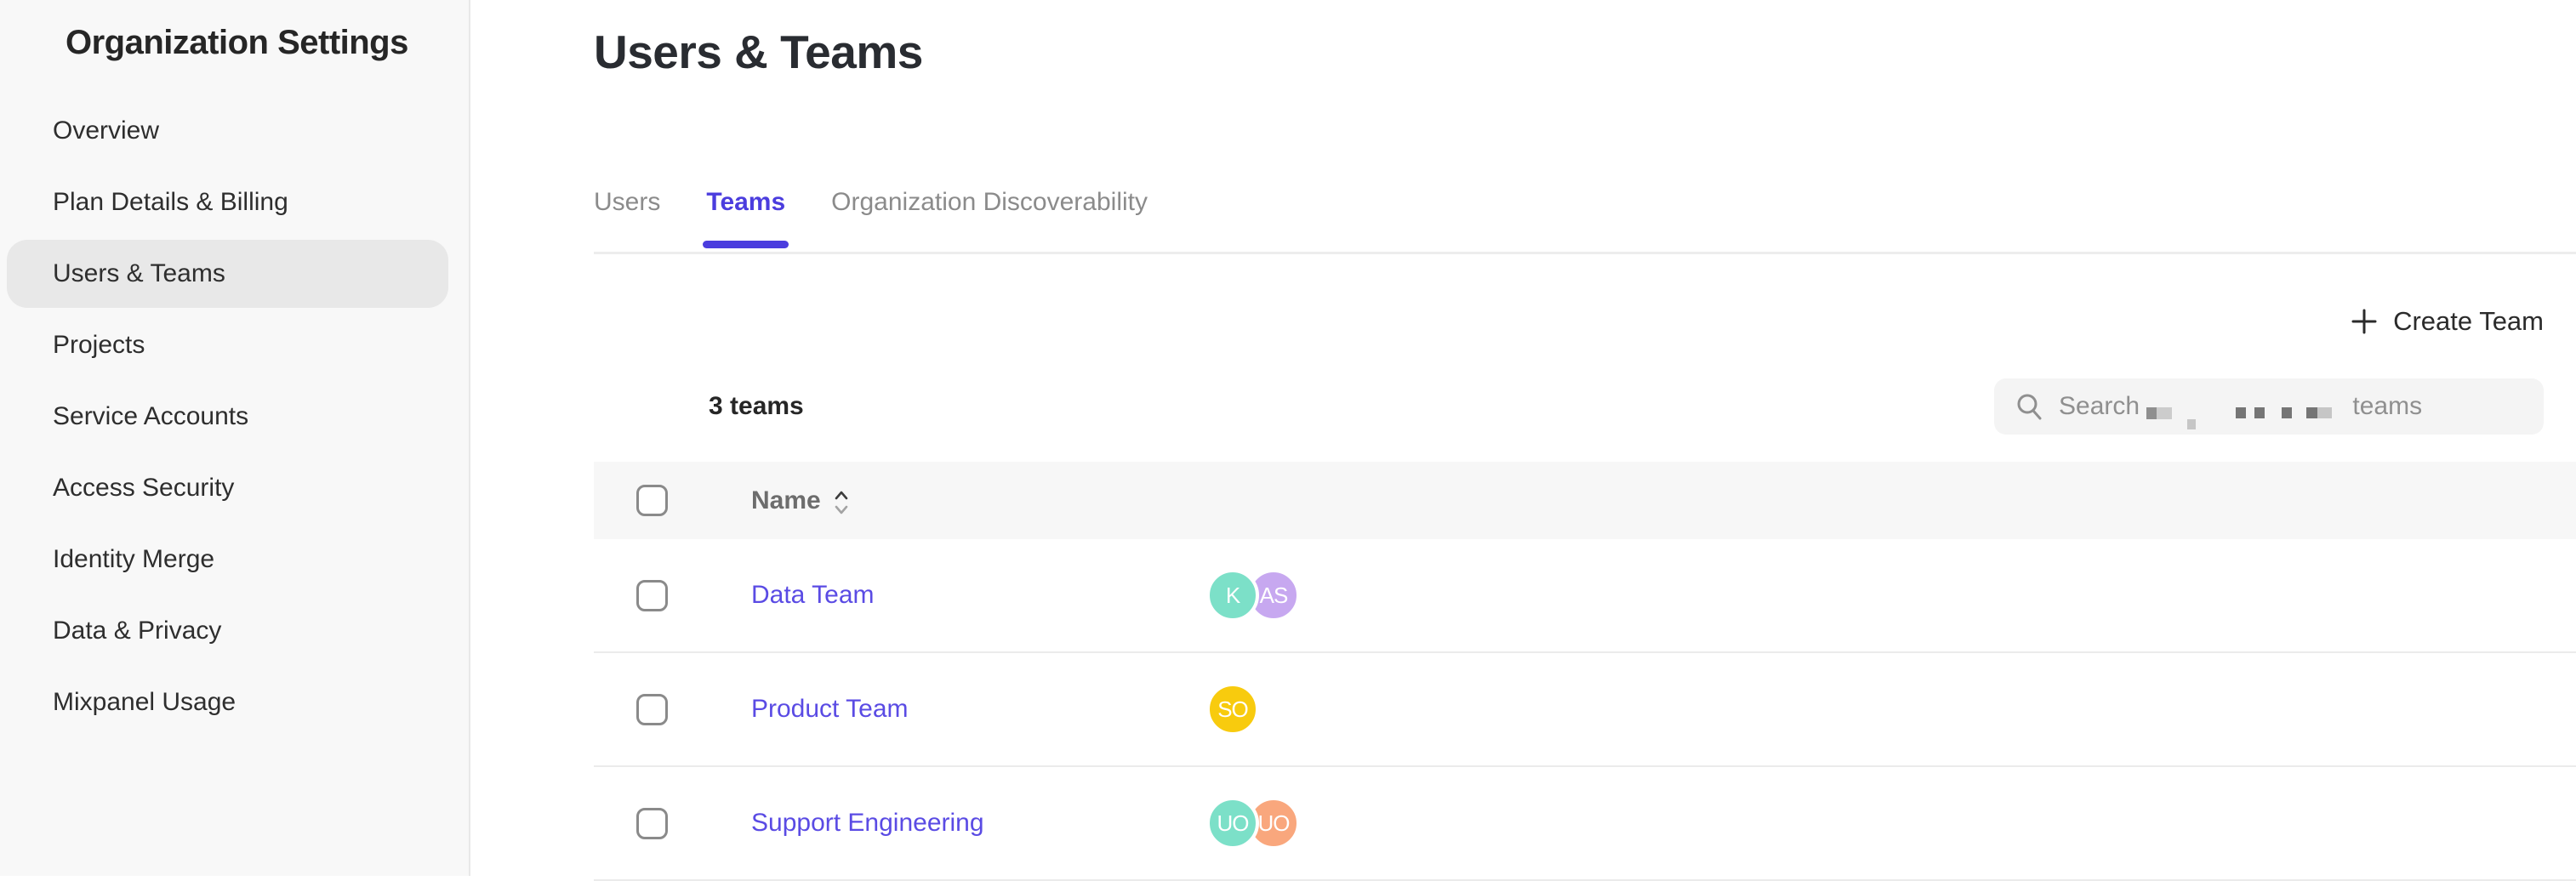 The image size is (2576, 881). Describe the element at coordinates (227, 702) in the screenshot. I see `sidebar-item-mixpanel-usage: Mixpanel Usage` at that location.